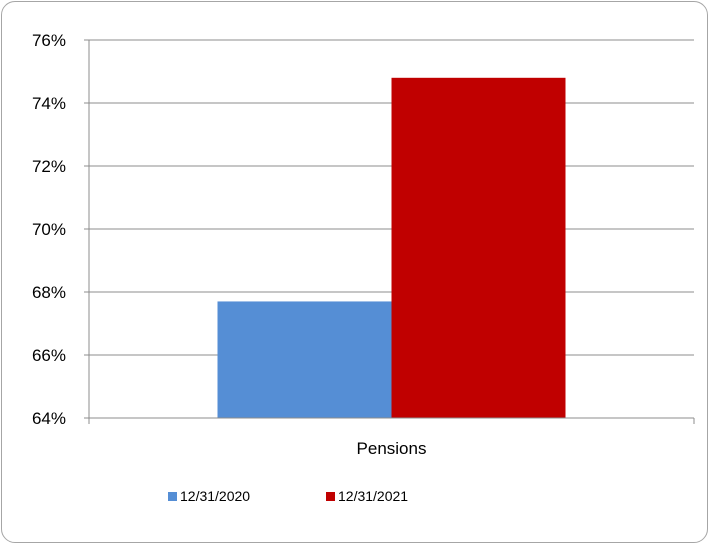 The image size is (711, 546). Describe the element at coordinates (49, 103) in the screenshot. I see `y-tick-label: 74%` at that location.